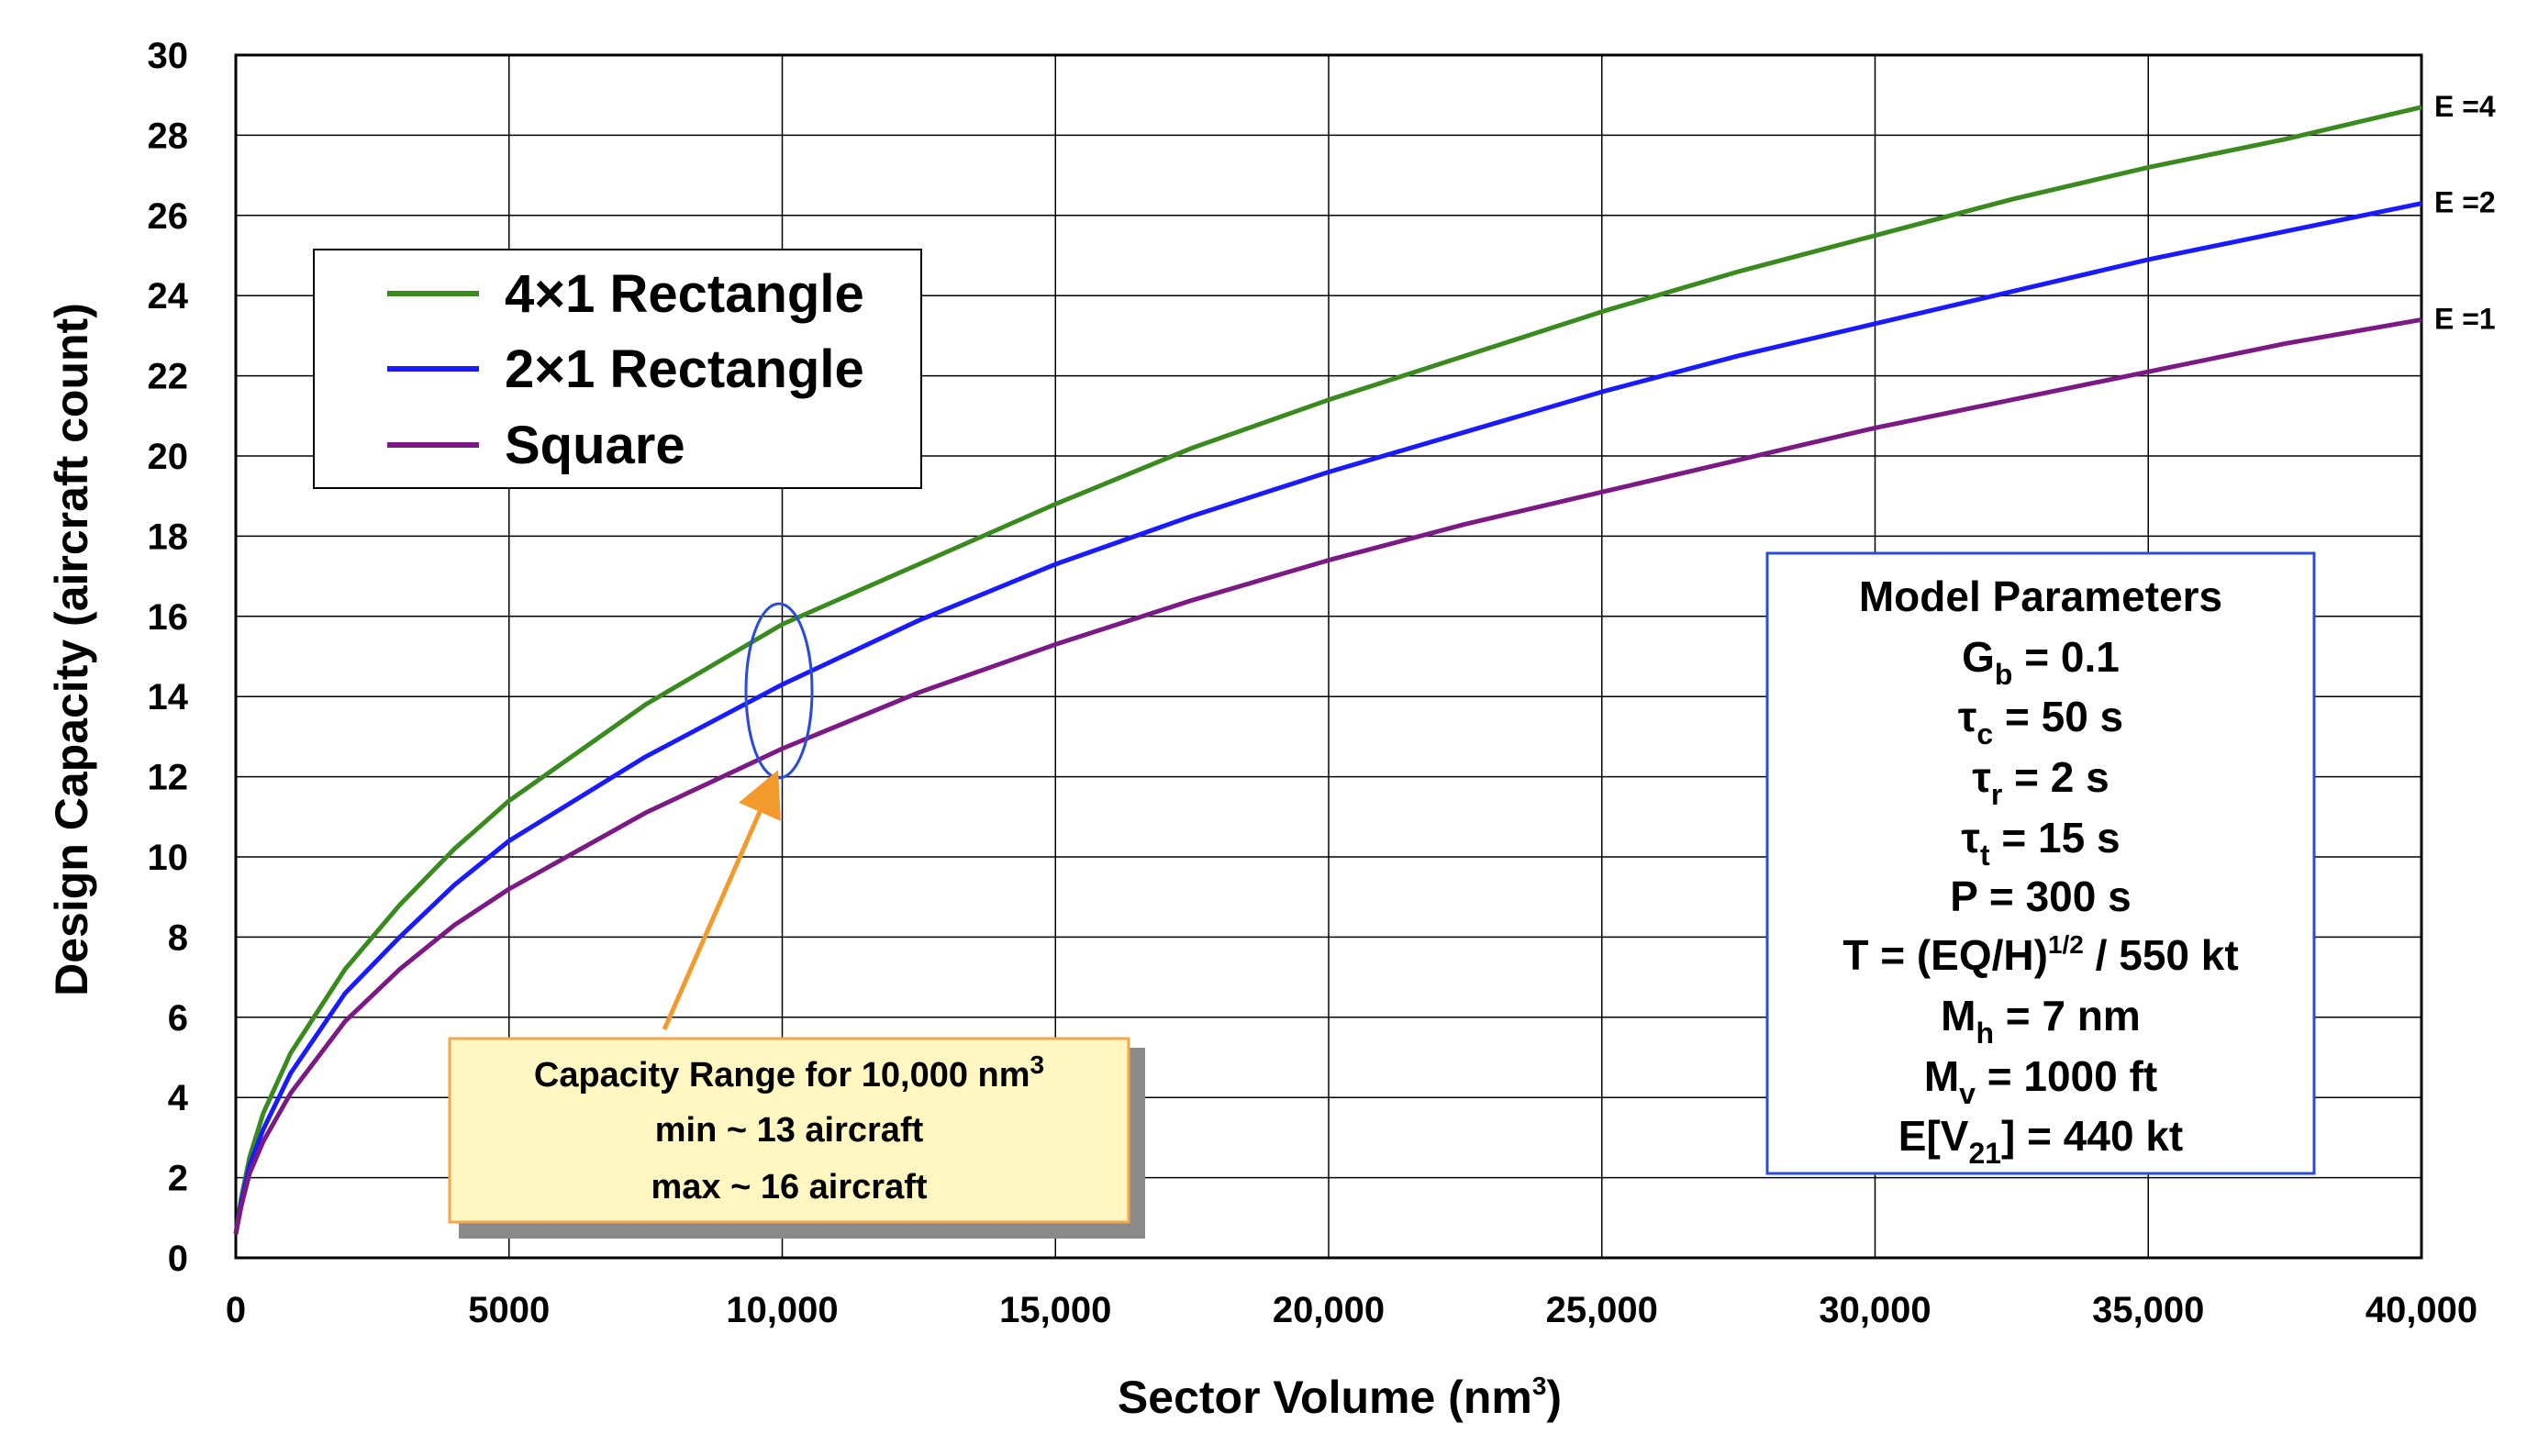 The width and height of the screenshot is (2538, 1456). Describe the element at coordinates (2040, 896) in the screenshot. I see `param-p: P = 300 s` at that location.